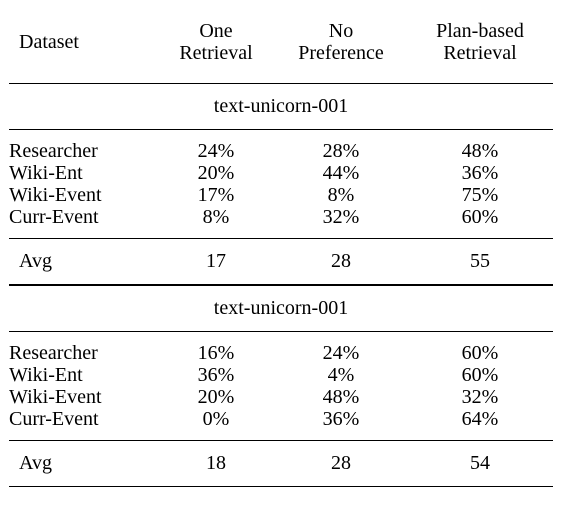 The height and width of the screenshot is (514, 561). I want to click on no-preference-cell: 28%, so click(341, 145).